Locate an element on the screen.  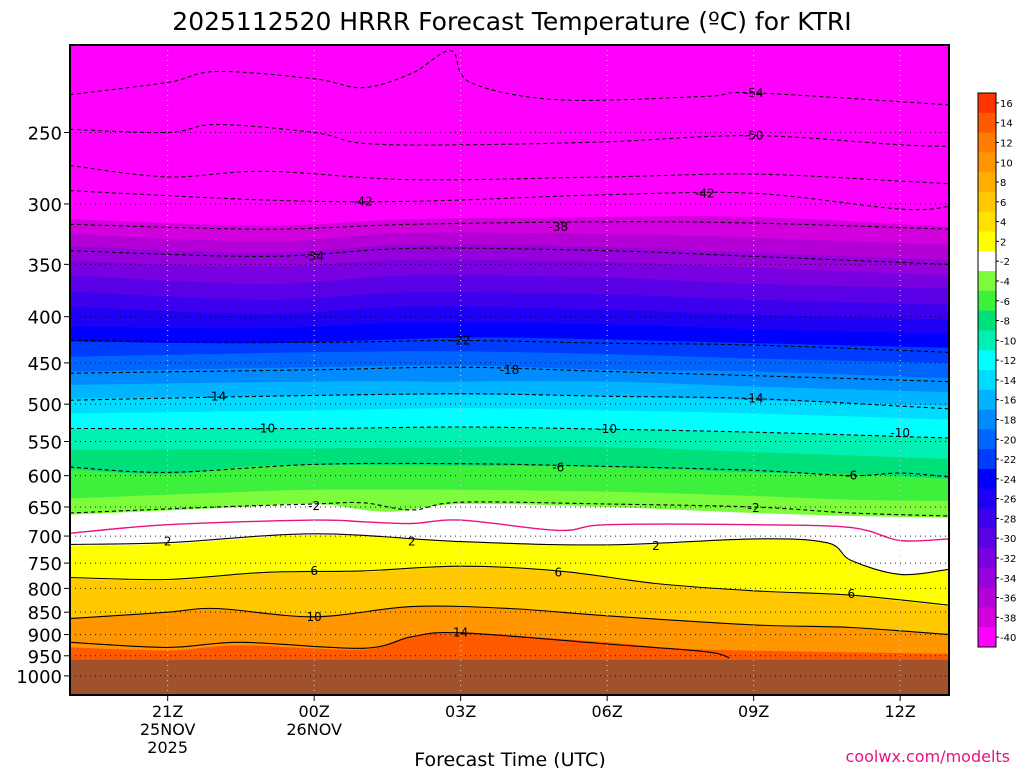
contour-label: 10 is located at coordinates (314, 617).